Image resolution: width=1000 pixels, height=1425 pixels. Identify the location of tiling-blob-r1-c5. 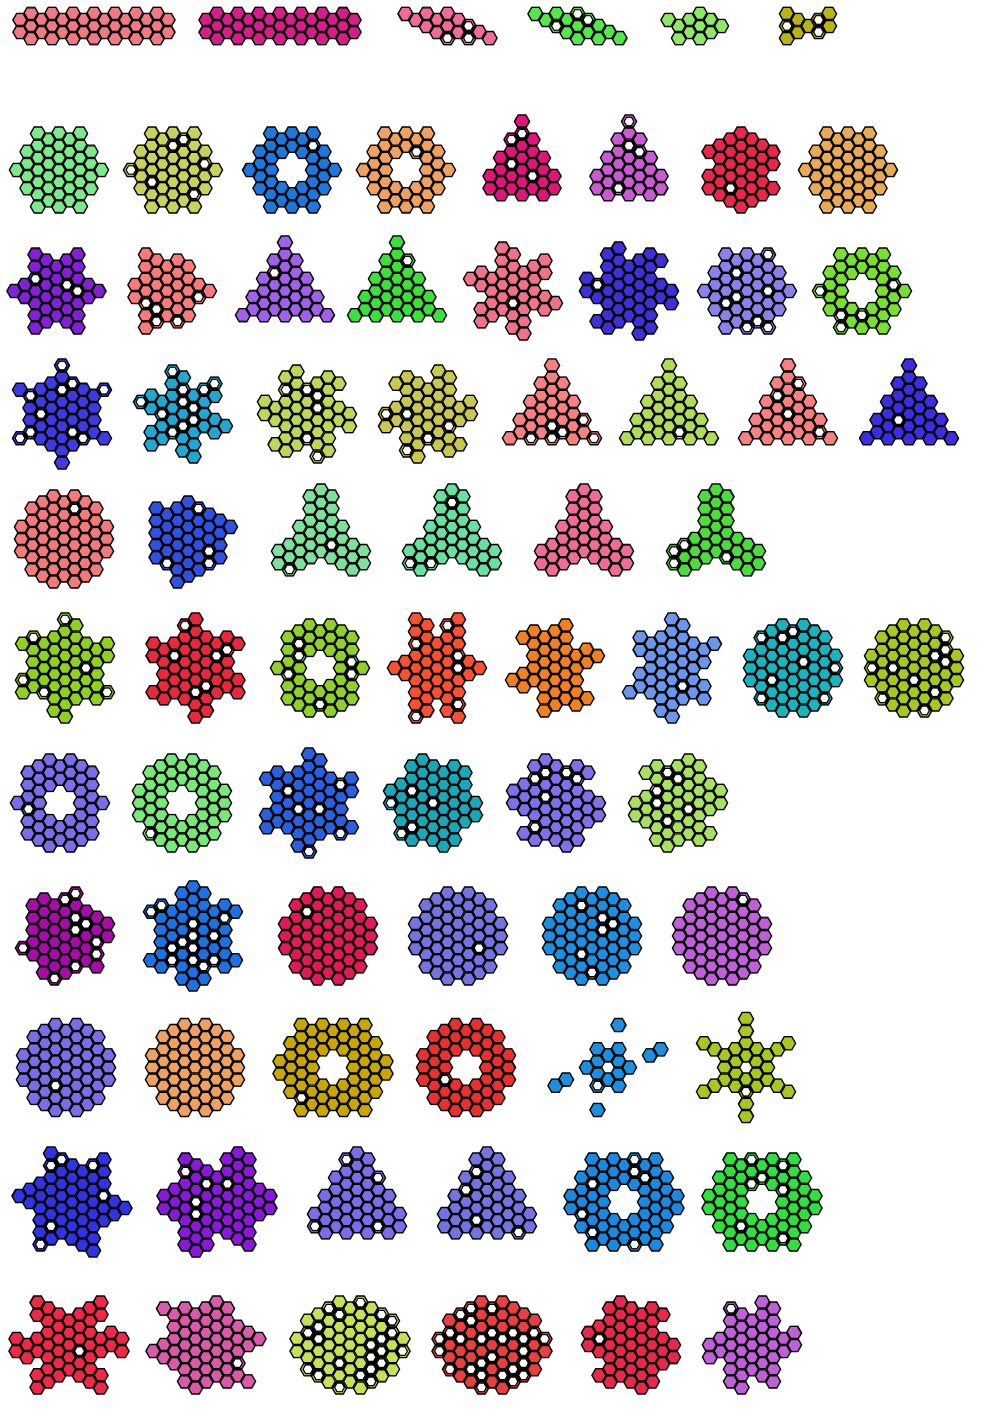
(700, 26).